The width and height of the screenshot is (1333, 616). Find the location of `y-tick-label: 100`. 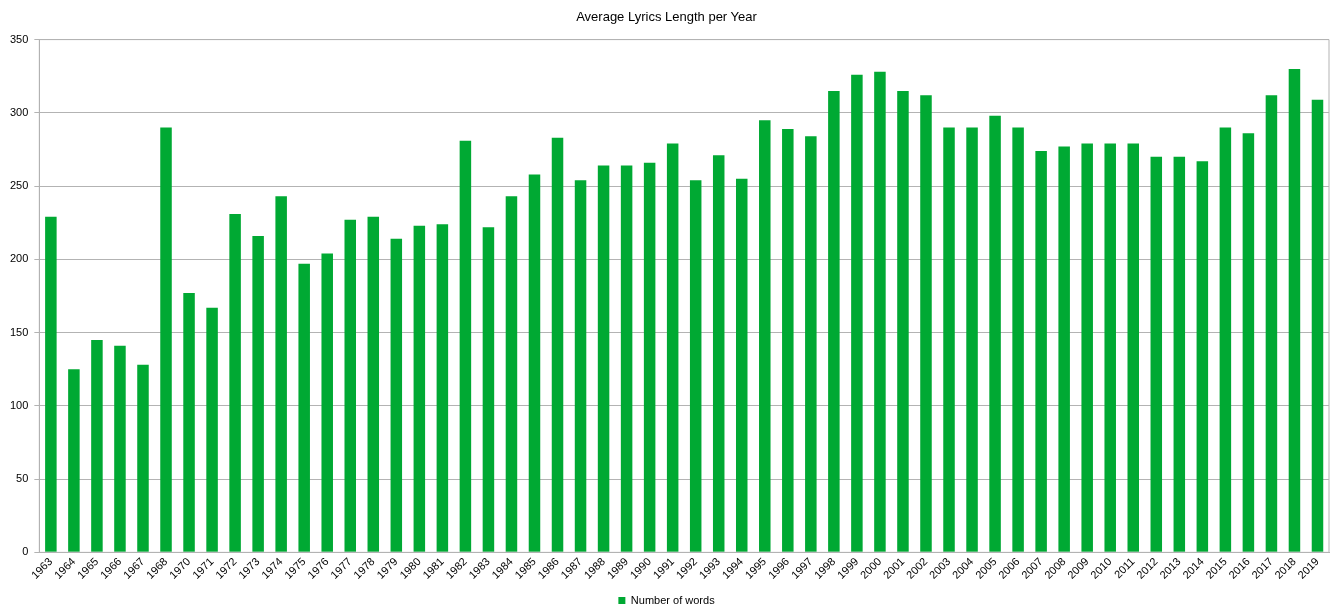

y-tick-label: 100 is located at coordinates (19, 404).